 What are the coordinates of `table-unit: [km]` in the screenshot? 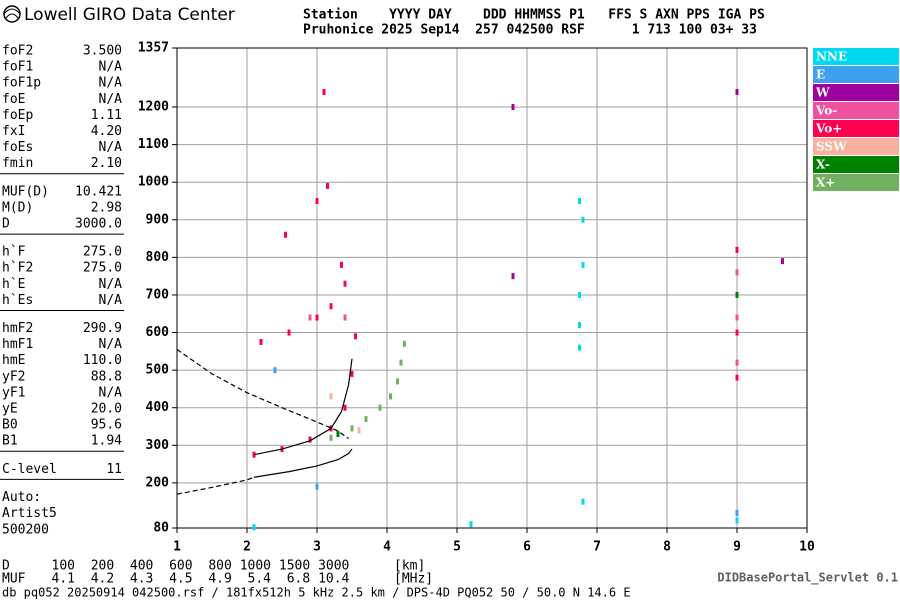 It's located at (409, 566).